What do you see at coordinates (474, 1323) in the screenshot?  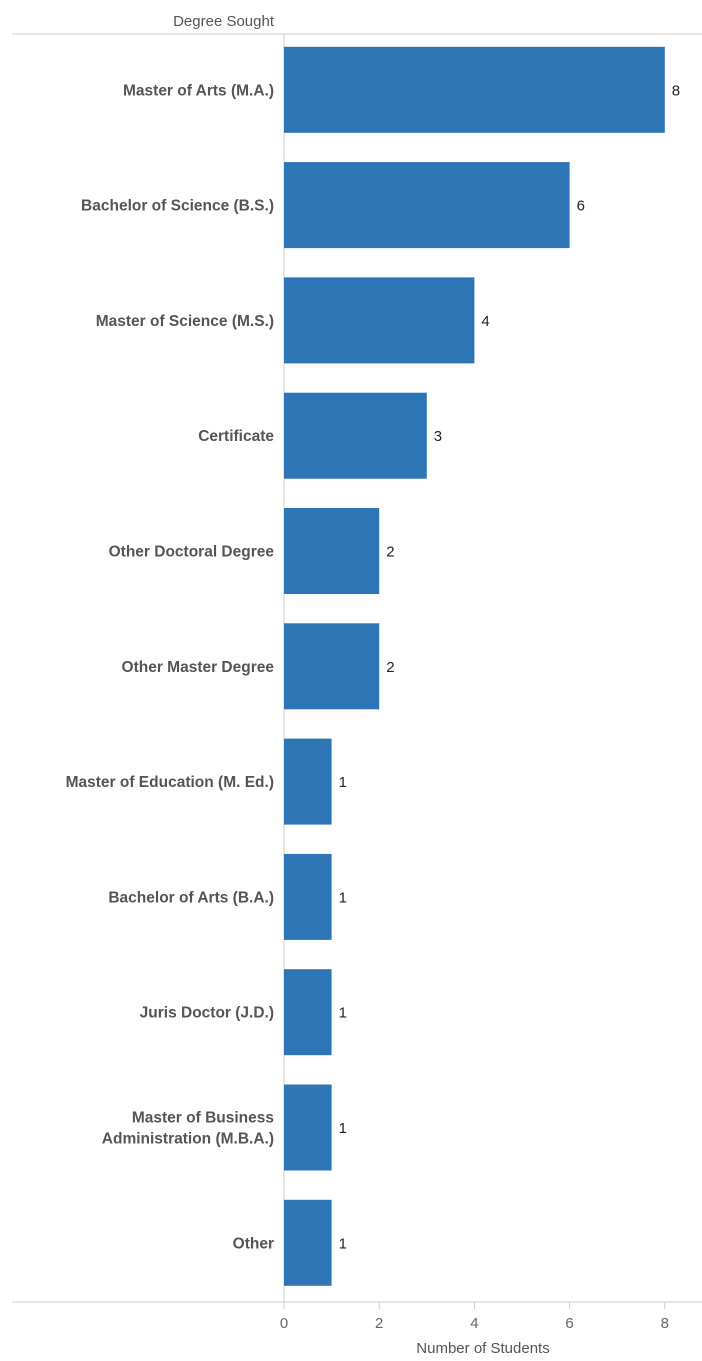 I see `x-tick-label: 4` at bounding box center [474, 1323].